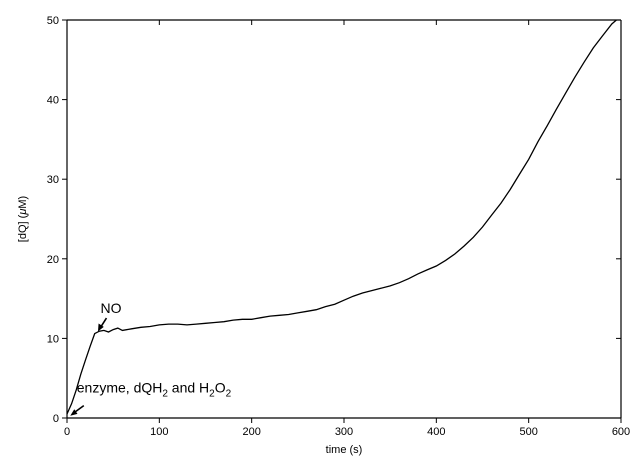 The width and height of the screenshot is (630, 461). What do you see at coordinates (53, 101) in the screenshot?
I see `y-tick-label: 40` at bounding box center [53, 101].